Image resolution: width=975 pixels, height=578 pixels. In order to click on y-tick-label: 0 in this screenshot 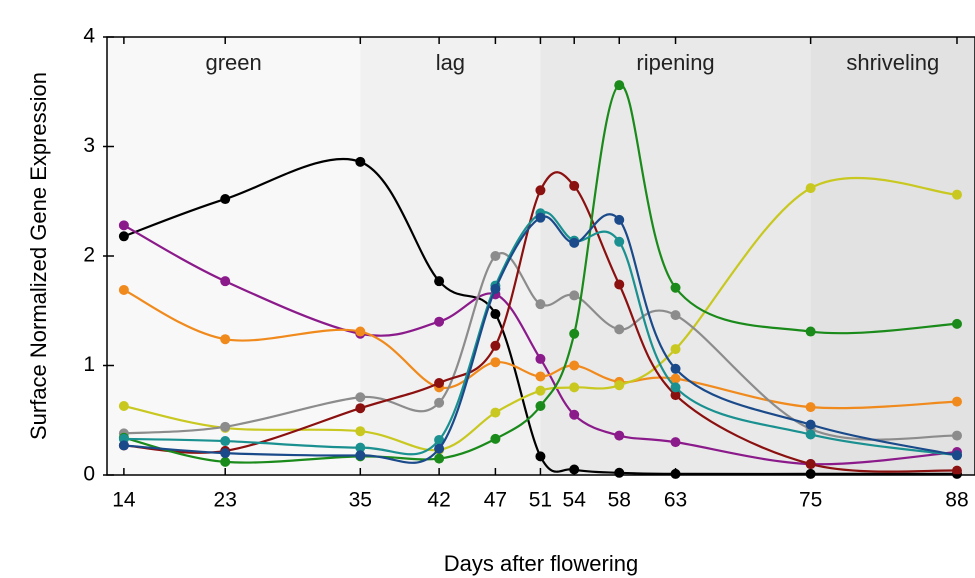, I will do `click(89, 474)`.